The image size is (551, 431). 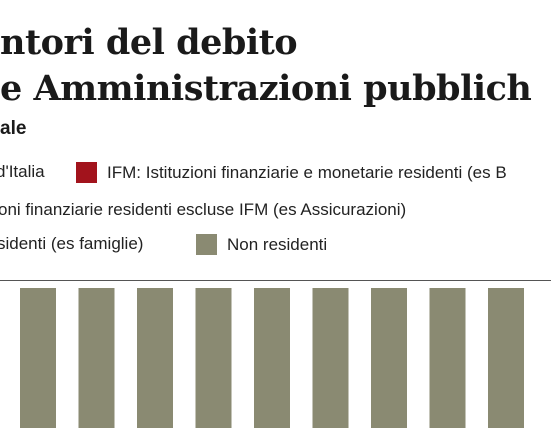 I want to click on legend-label: Non residenti, so click(x=277, y=244).